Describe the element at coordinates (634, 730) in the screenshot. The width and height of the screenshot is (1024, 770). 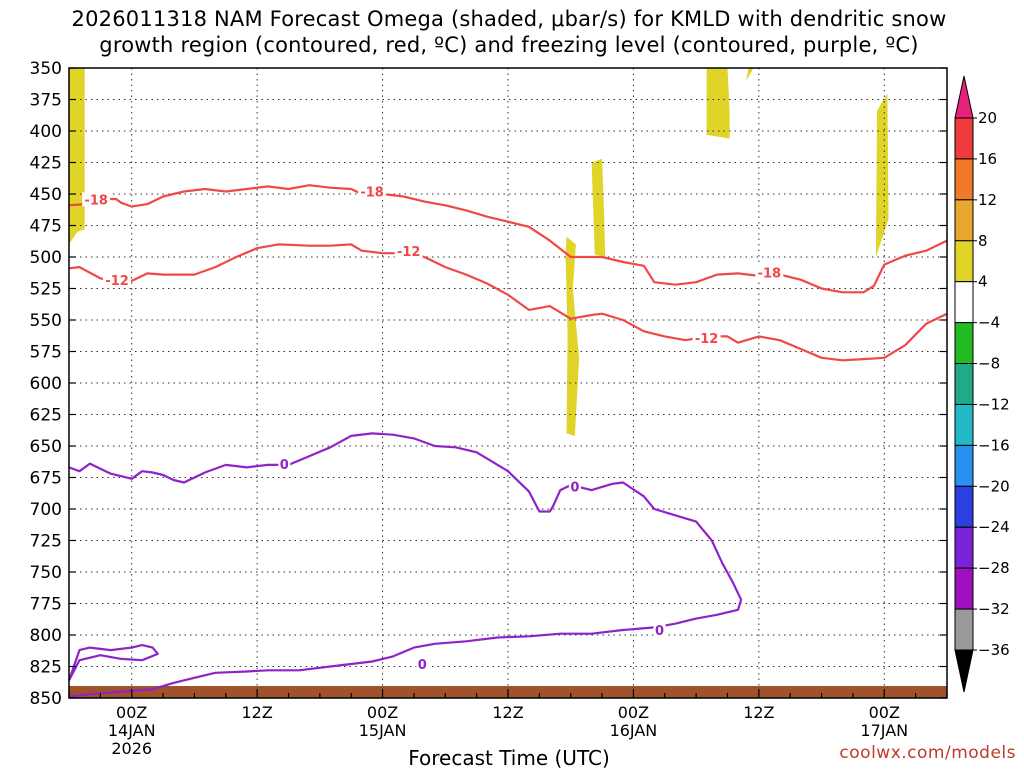
I see `x-tick-label: 16JAN` at that location.